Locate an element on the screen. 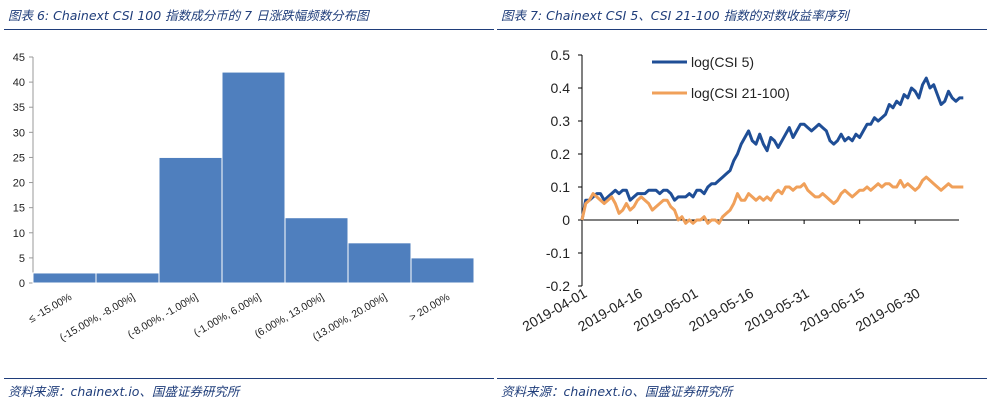  histogram-source: 资料来源：chainext.io、国盛证券研究所 is located at coordinates (124, 391).